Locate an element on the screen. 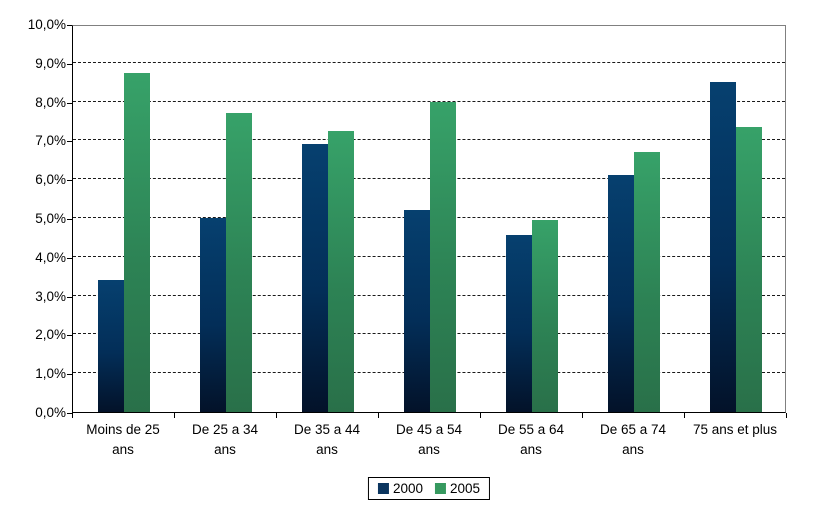  y-axis-label: 9,0% is located at coordinates (50, 63).